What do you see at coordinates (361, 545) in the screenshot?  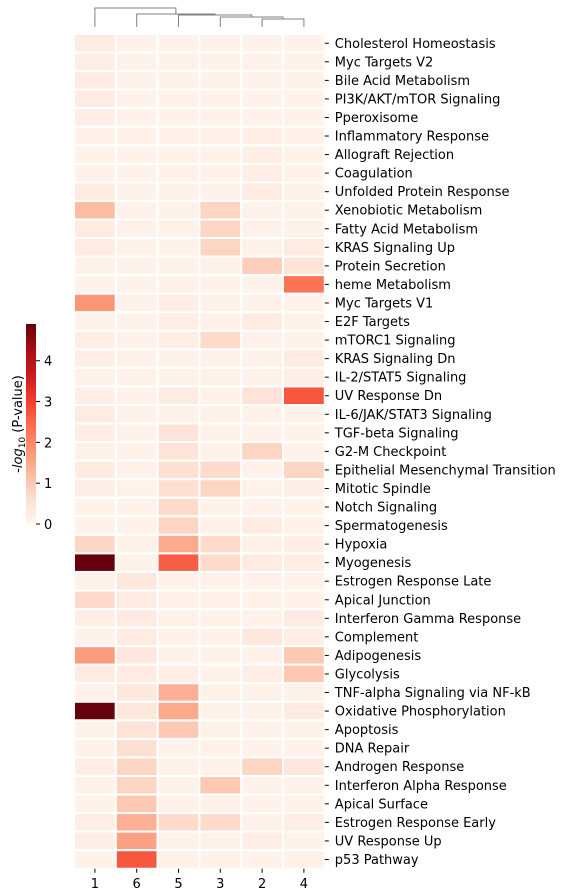 I see `row-label: Hypoxia` at bounding box center [361, 545].